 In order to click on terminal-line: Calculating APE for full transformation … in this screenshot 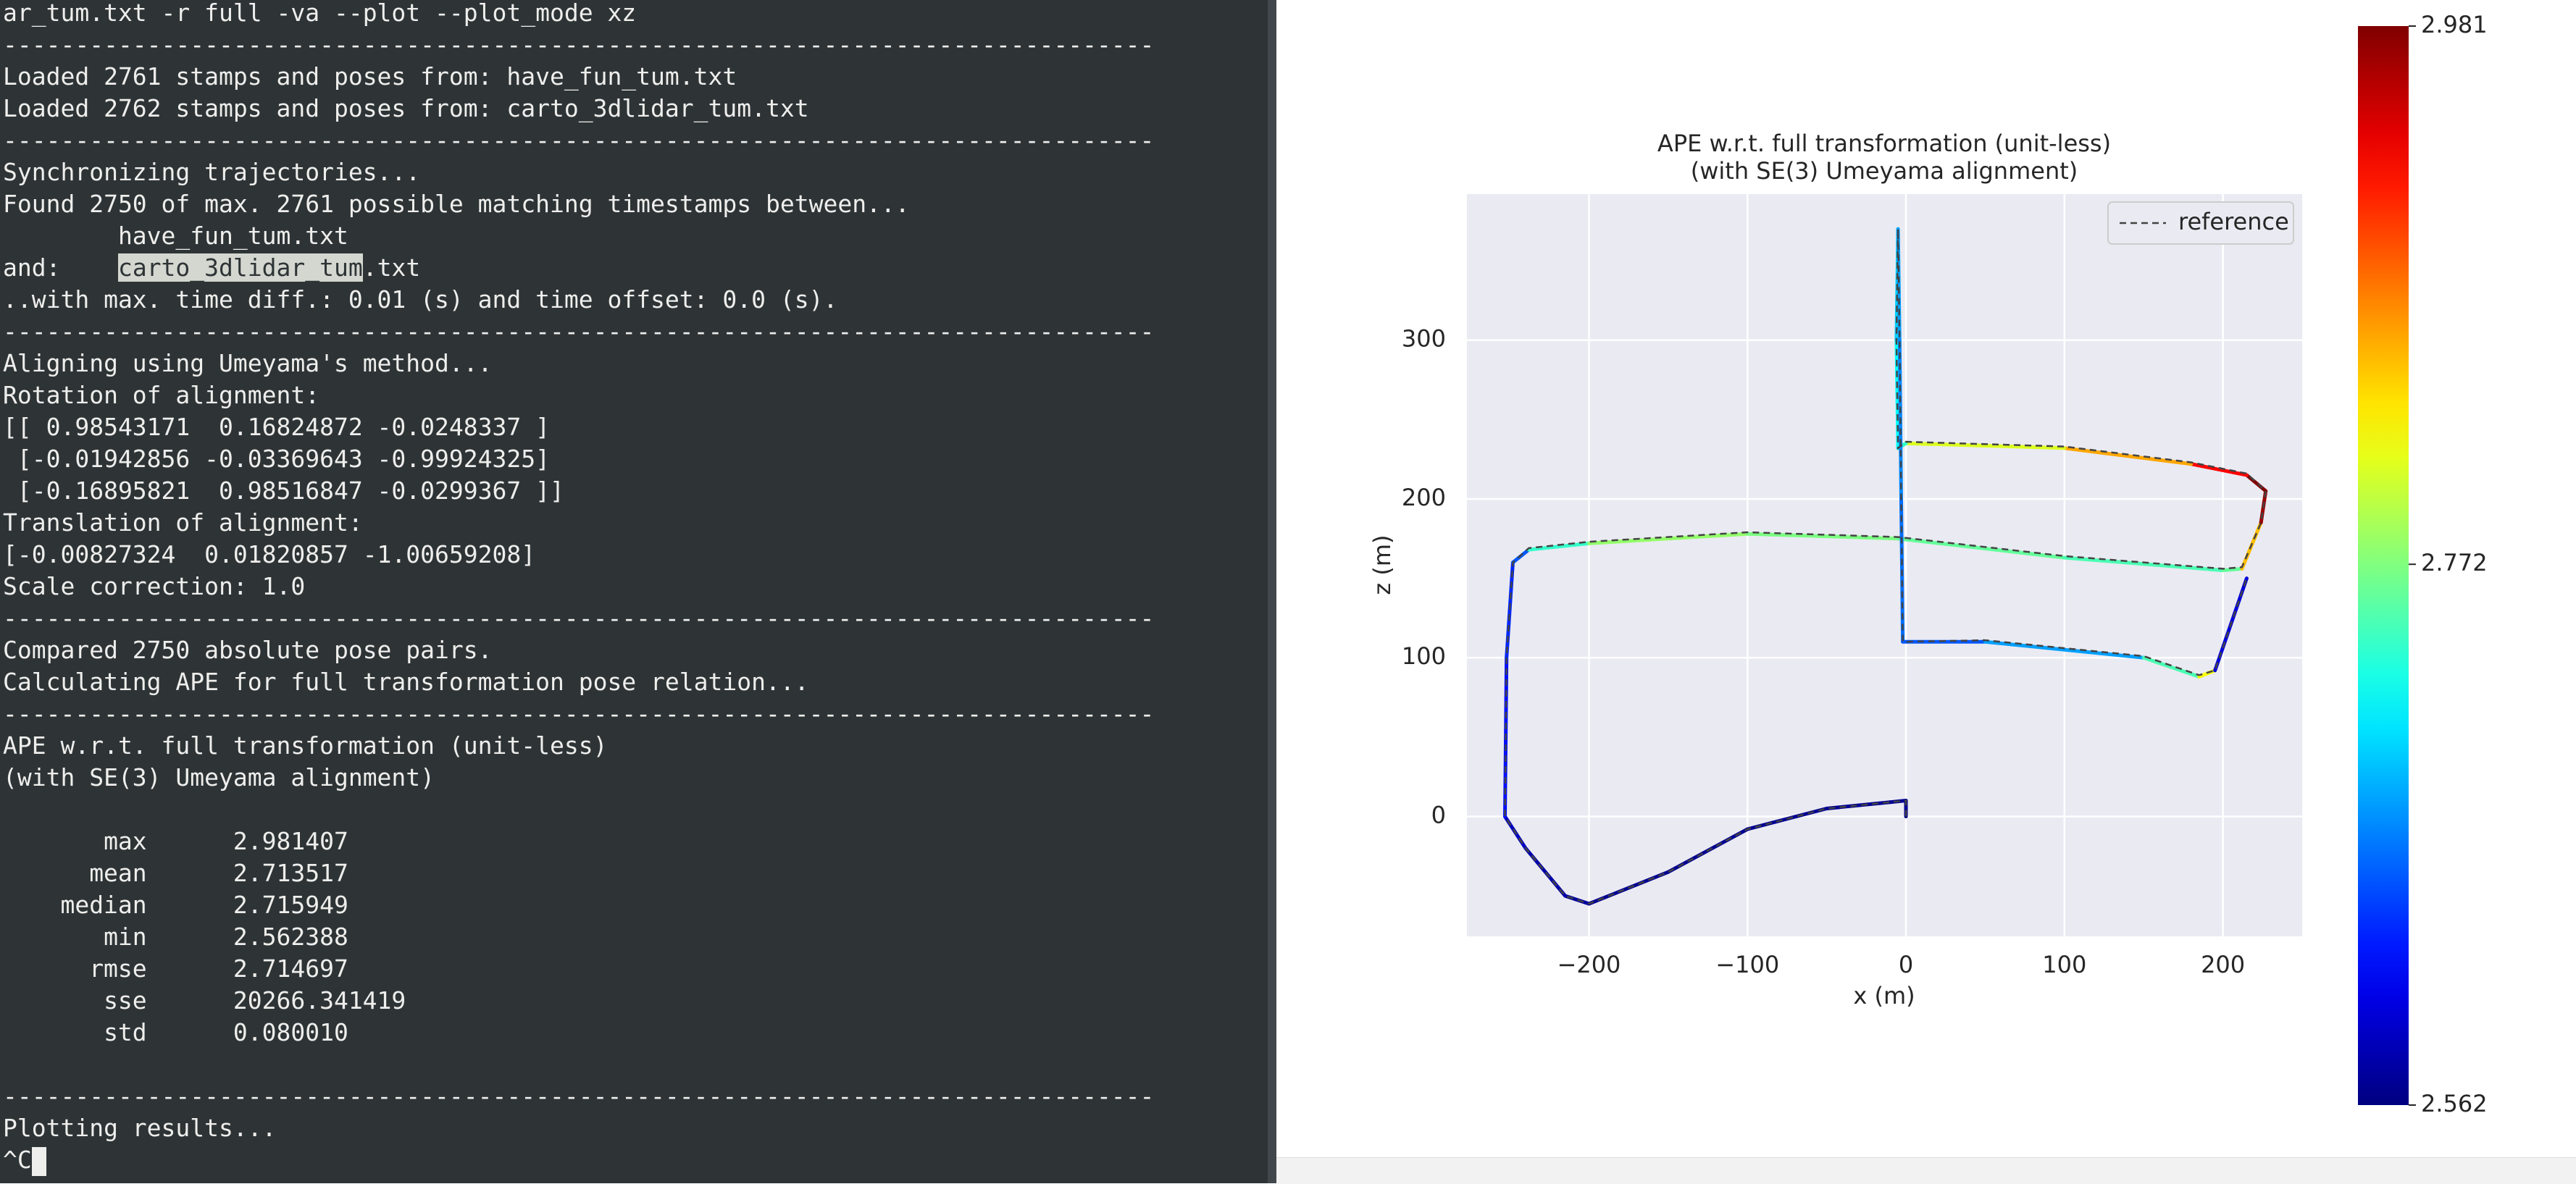, I will do `click(406, 682)`.